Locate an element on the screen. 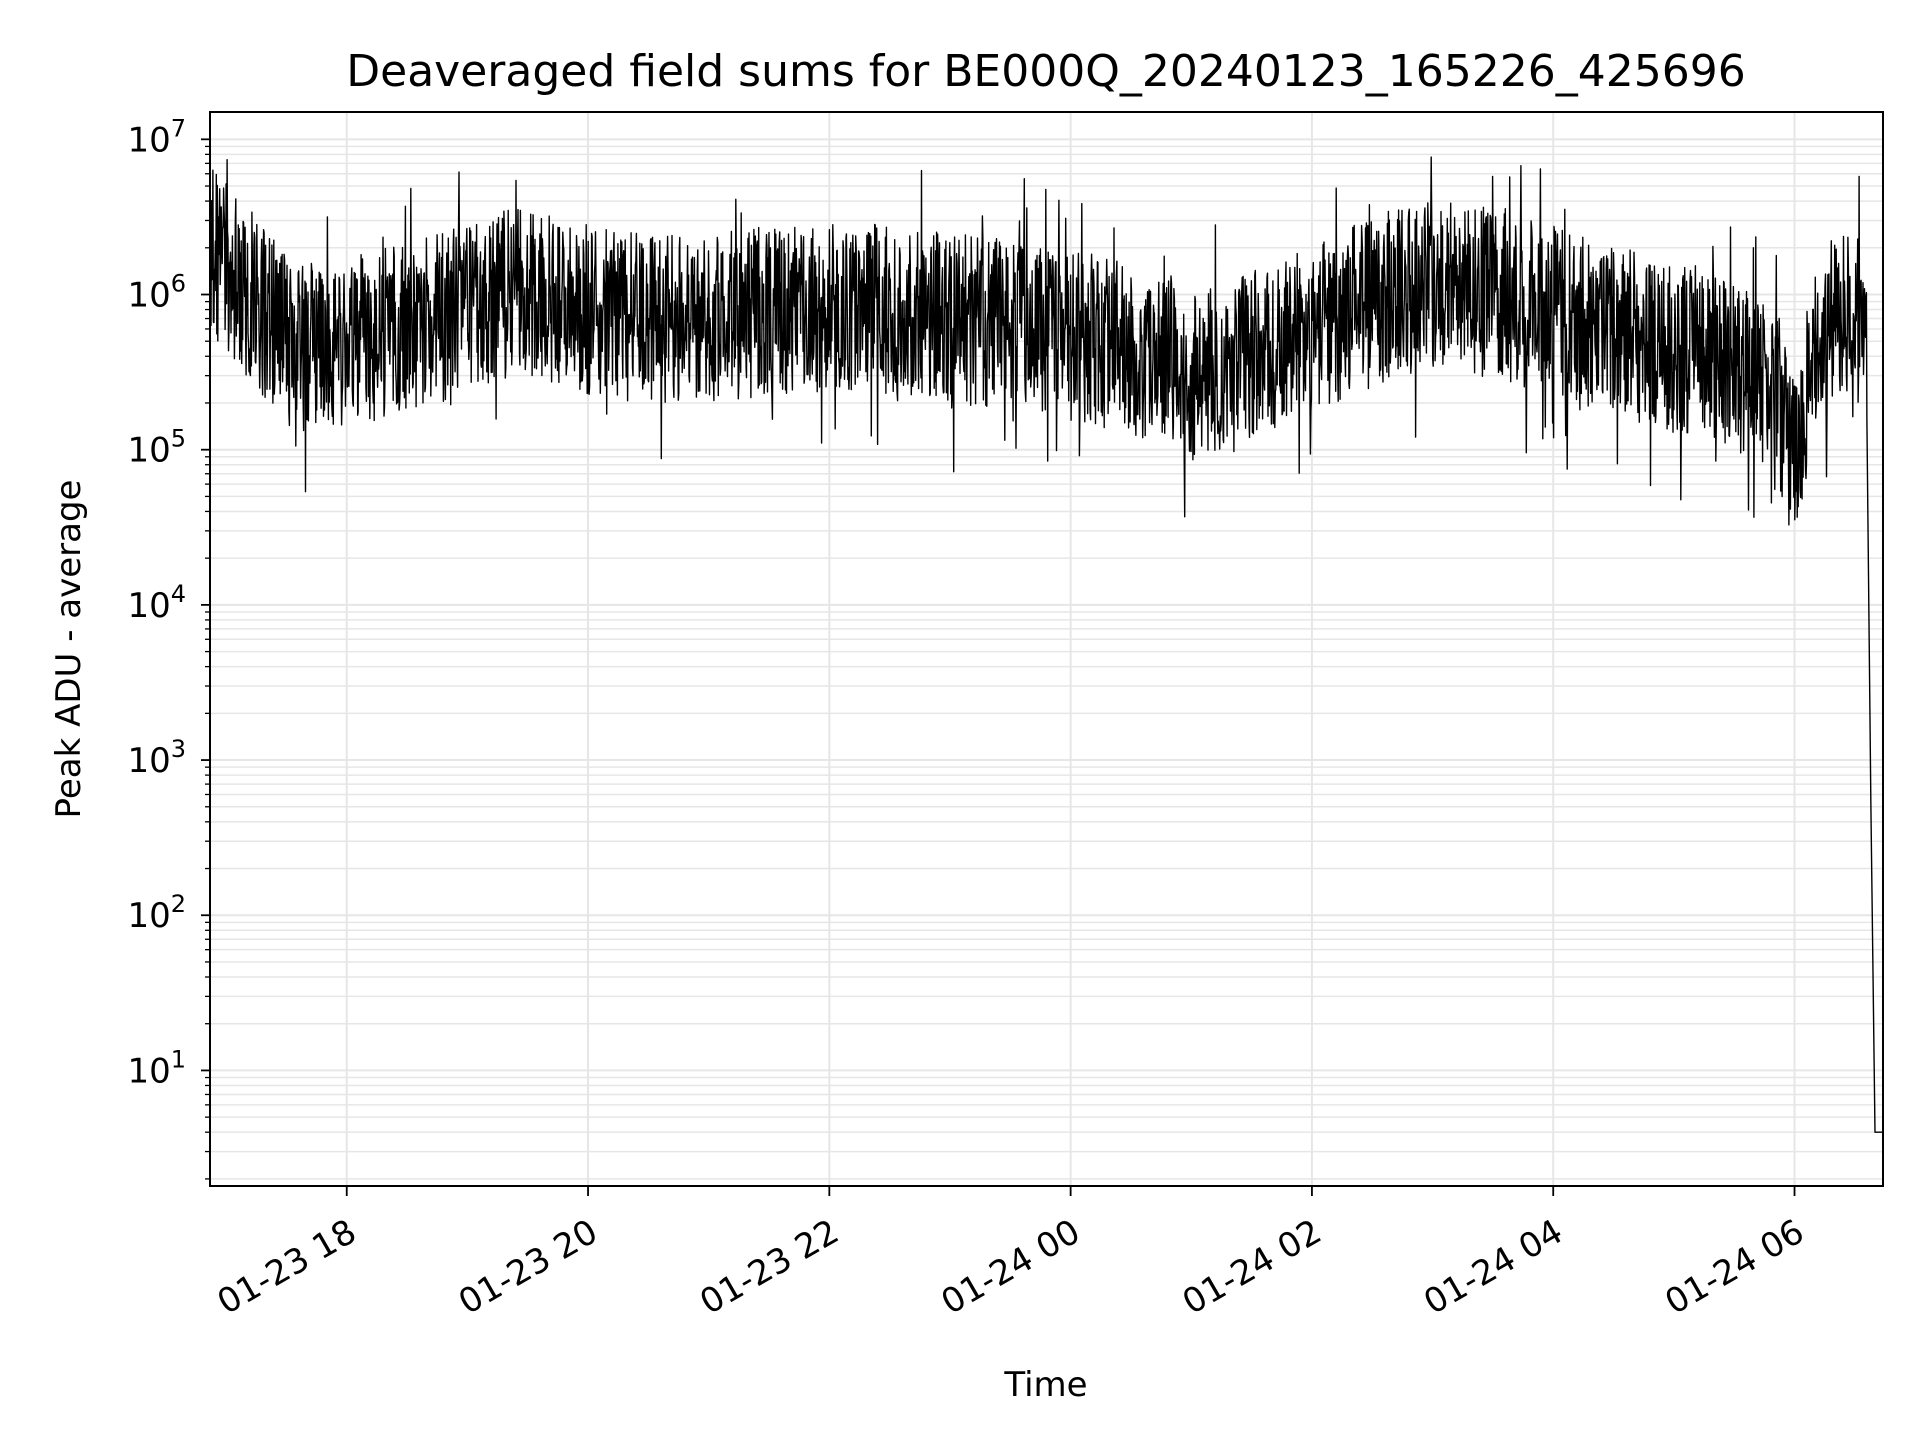 The height and width of the screenshot is (1440, 1920). x-tick-label: 01-24 00 is located at coordinates (1011, 1267).